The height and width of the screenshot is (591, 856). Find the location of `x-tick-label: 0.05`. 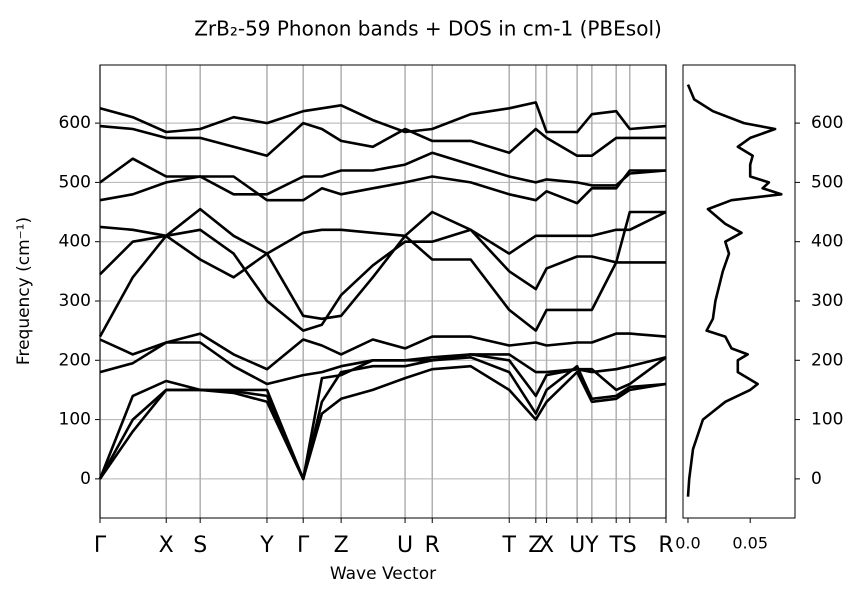

x-tick-label: 0.05 is located at coordinates (750, 543).